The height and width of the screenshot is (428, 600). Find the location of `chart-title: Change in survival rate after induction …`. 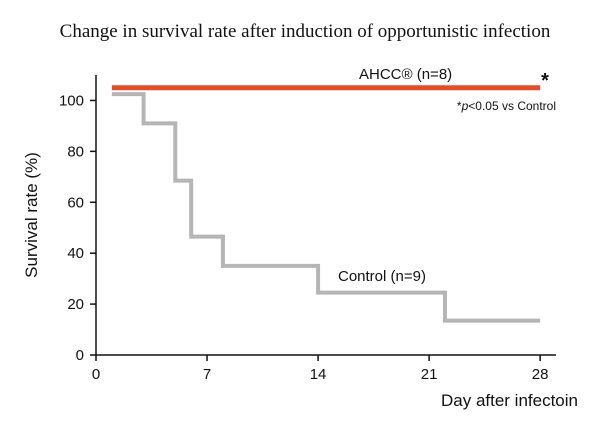

chart-title: Change in survival rate after induction … is located at coordinates (305, 31).